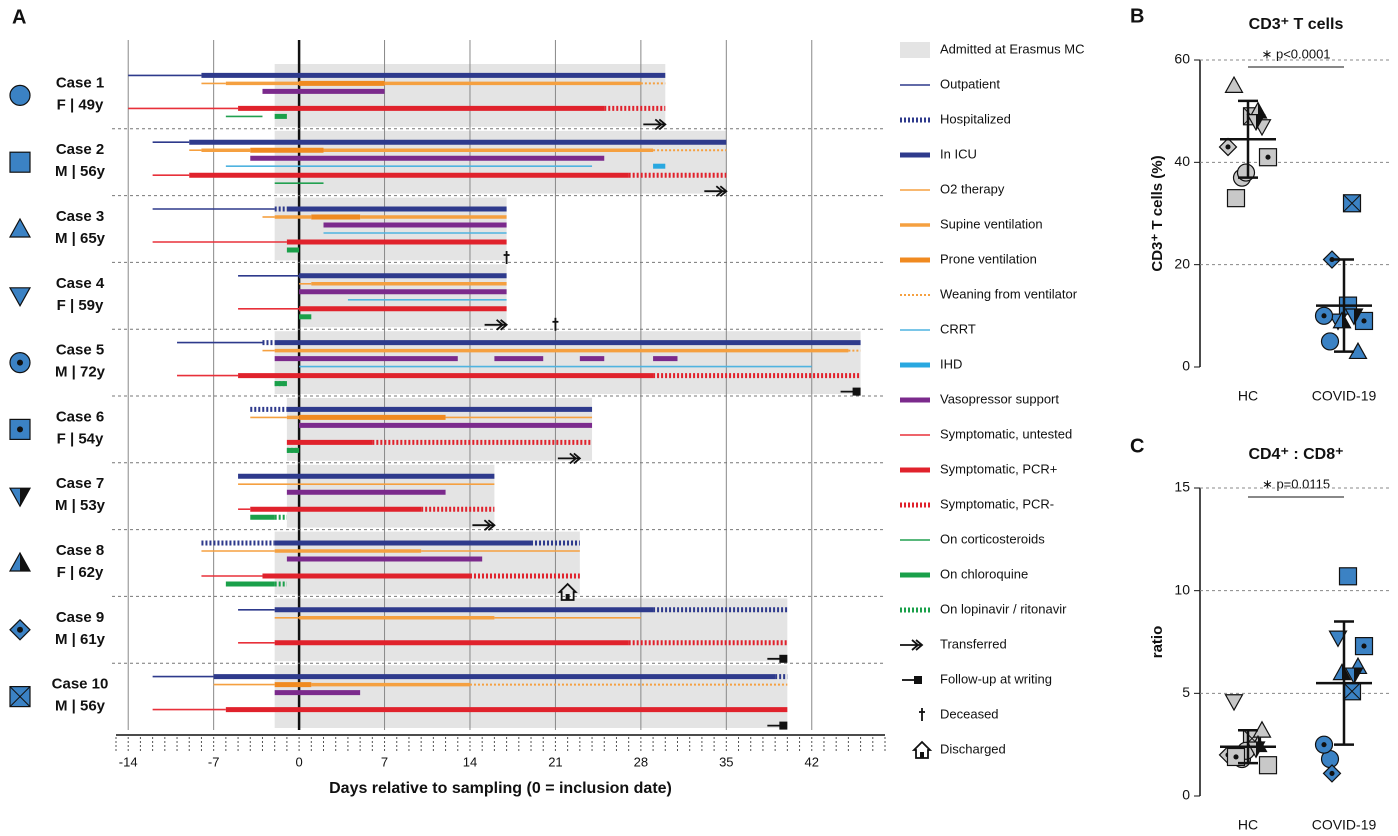  What do you see at coordinates (1296, 483) in the screenshot?
I see `annotation: ∗ p=0.0115` at bounding box center [1296, 483].